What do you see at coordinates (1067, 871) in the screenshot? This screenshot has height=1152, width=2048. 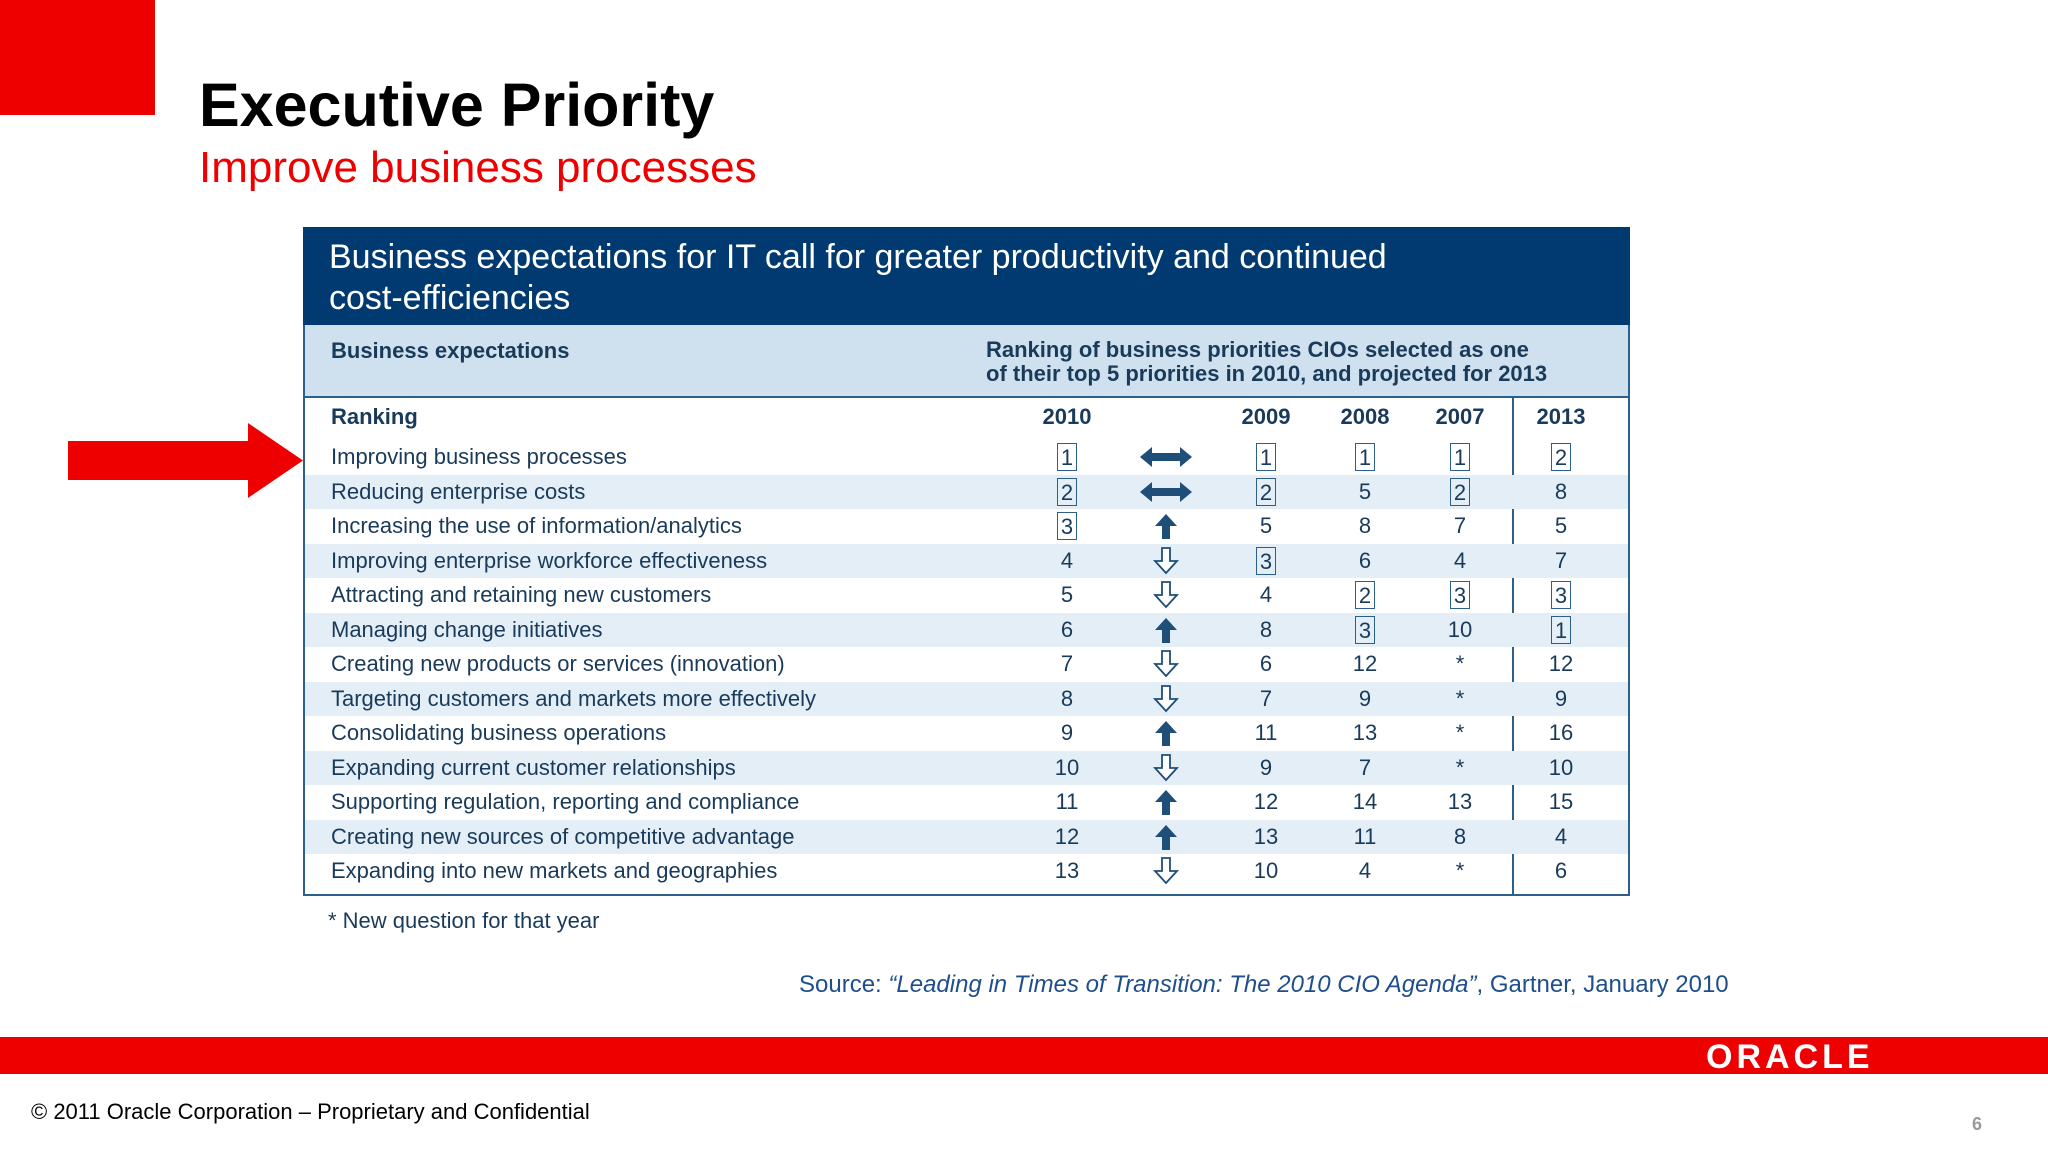 I see `rank-cell-2010: 13` at bounding box center [1067, 871].